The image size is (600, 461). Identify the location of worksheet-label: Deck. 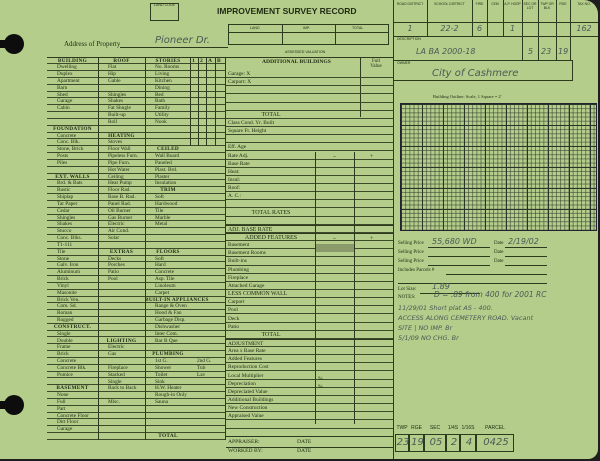
(234, 318).